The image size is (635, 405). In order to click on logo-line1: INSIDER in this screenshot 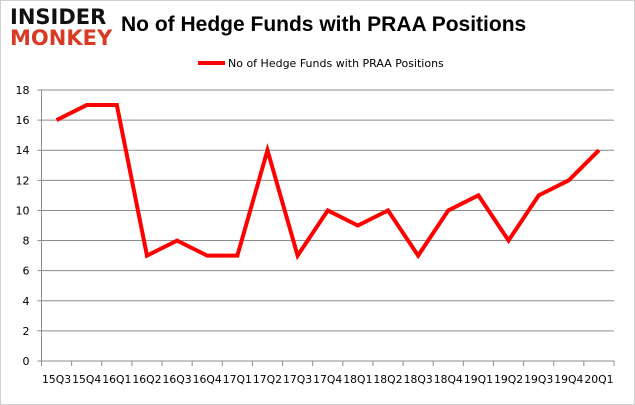, I will do `click(58, 17)`.